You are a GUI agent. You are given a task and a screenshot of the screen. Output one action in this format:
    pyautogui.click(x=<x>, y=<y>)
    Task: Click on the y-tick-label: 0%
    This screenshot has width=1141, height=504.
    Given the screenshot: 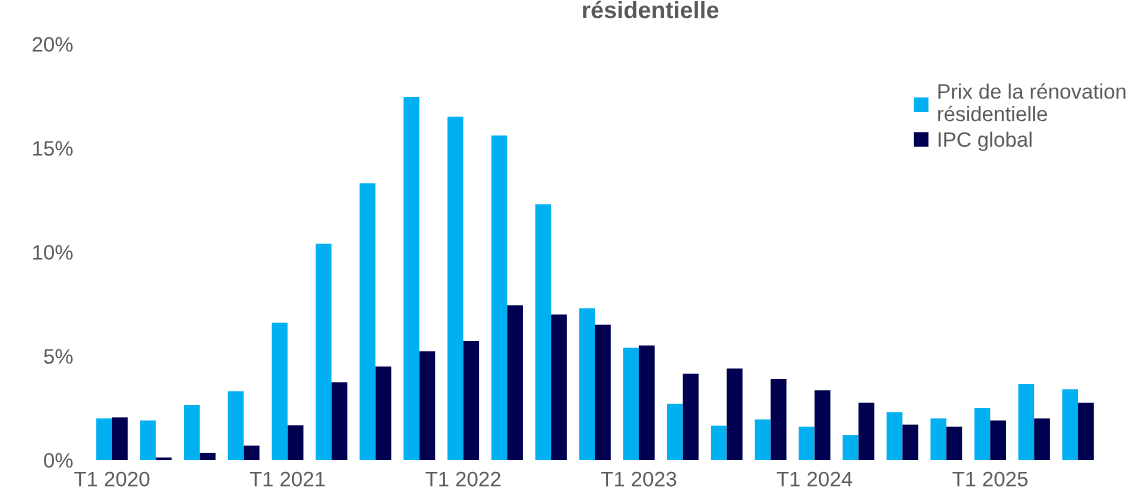 What is the action you would take?
    pyautogui.click(x=58, y=460)
    